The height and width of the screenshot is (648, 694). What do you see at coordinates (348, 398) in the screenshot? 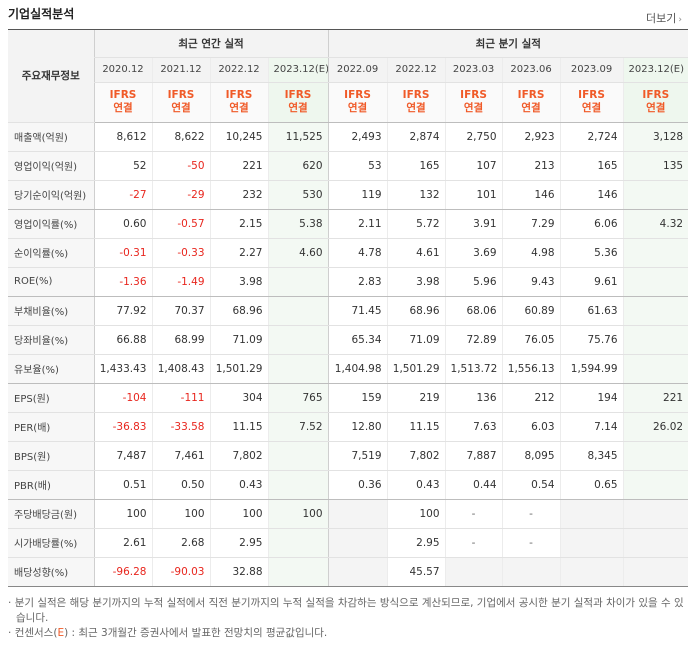
I see `table-row: EPS(원) -104 -111 304 765 159 219 136 212 194 221` at bounding box center [348, 398].